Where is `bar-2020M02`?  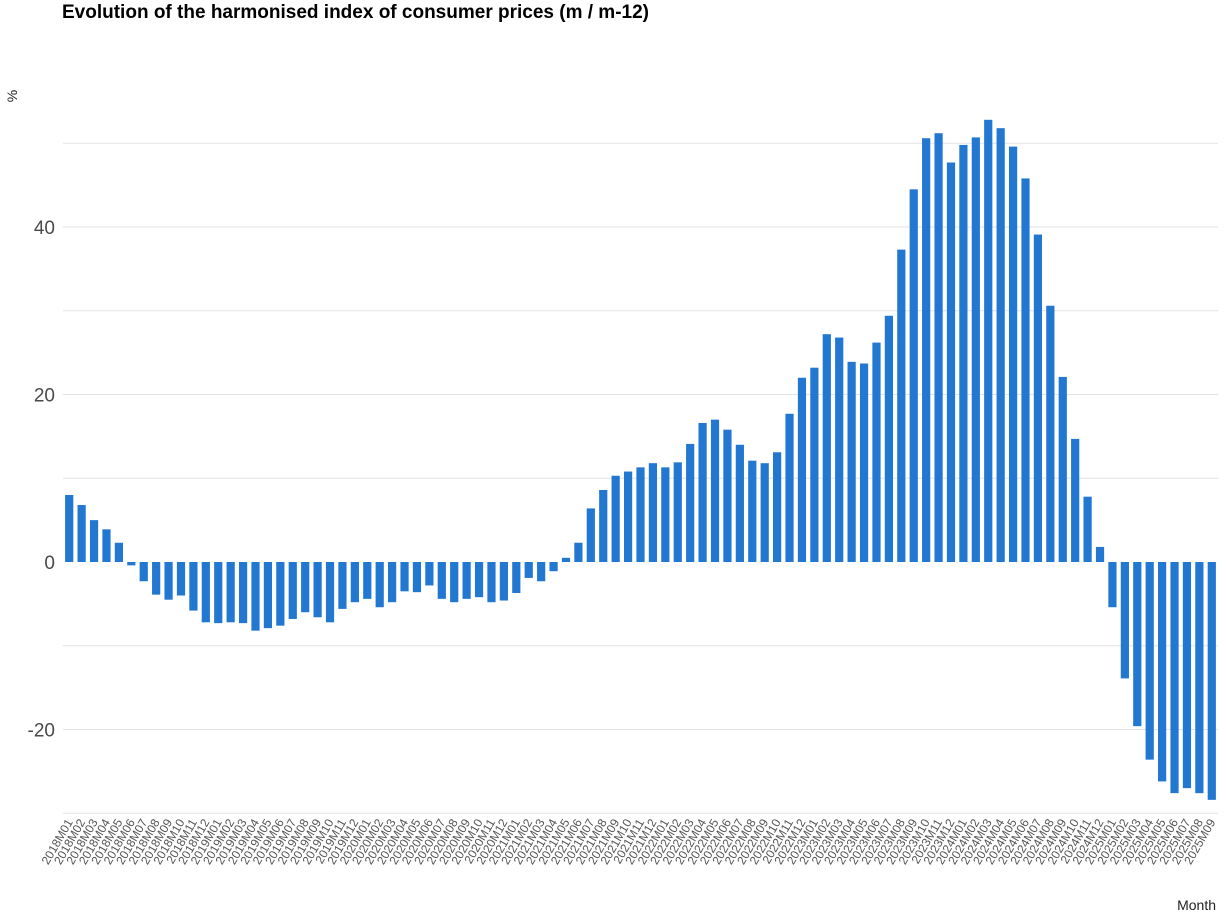 bar-2020M02 is located at coordinates (379, 585).